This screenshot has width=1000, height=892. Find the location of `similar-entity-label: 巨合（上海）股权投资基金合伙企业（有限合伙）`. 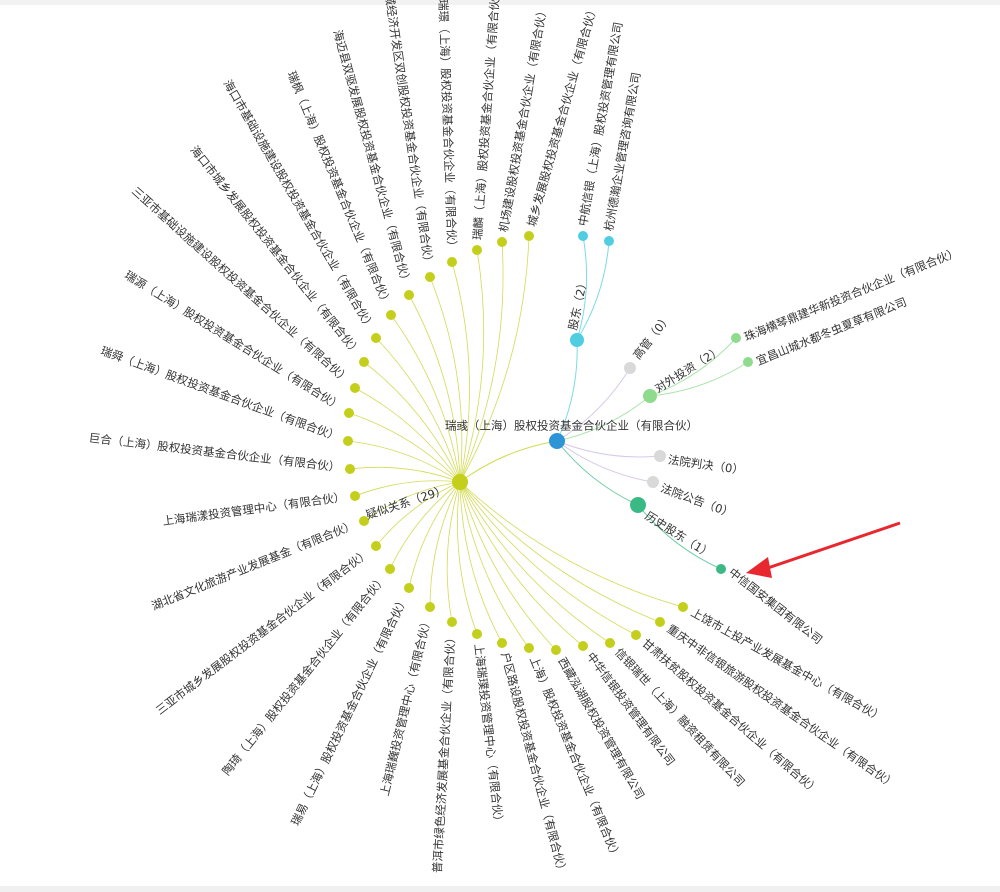

similar-entity-label: 巨合（上海）股权投资基金合伙企业（有限合伙） is located at coordinates (214, 453).